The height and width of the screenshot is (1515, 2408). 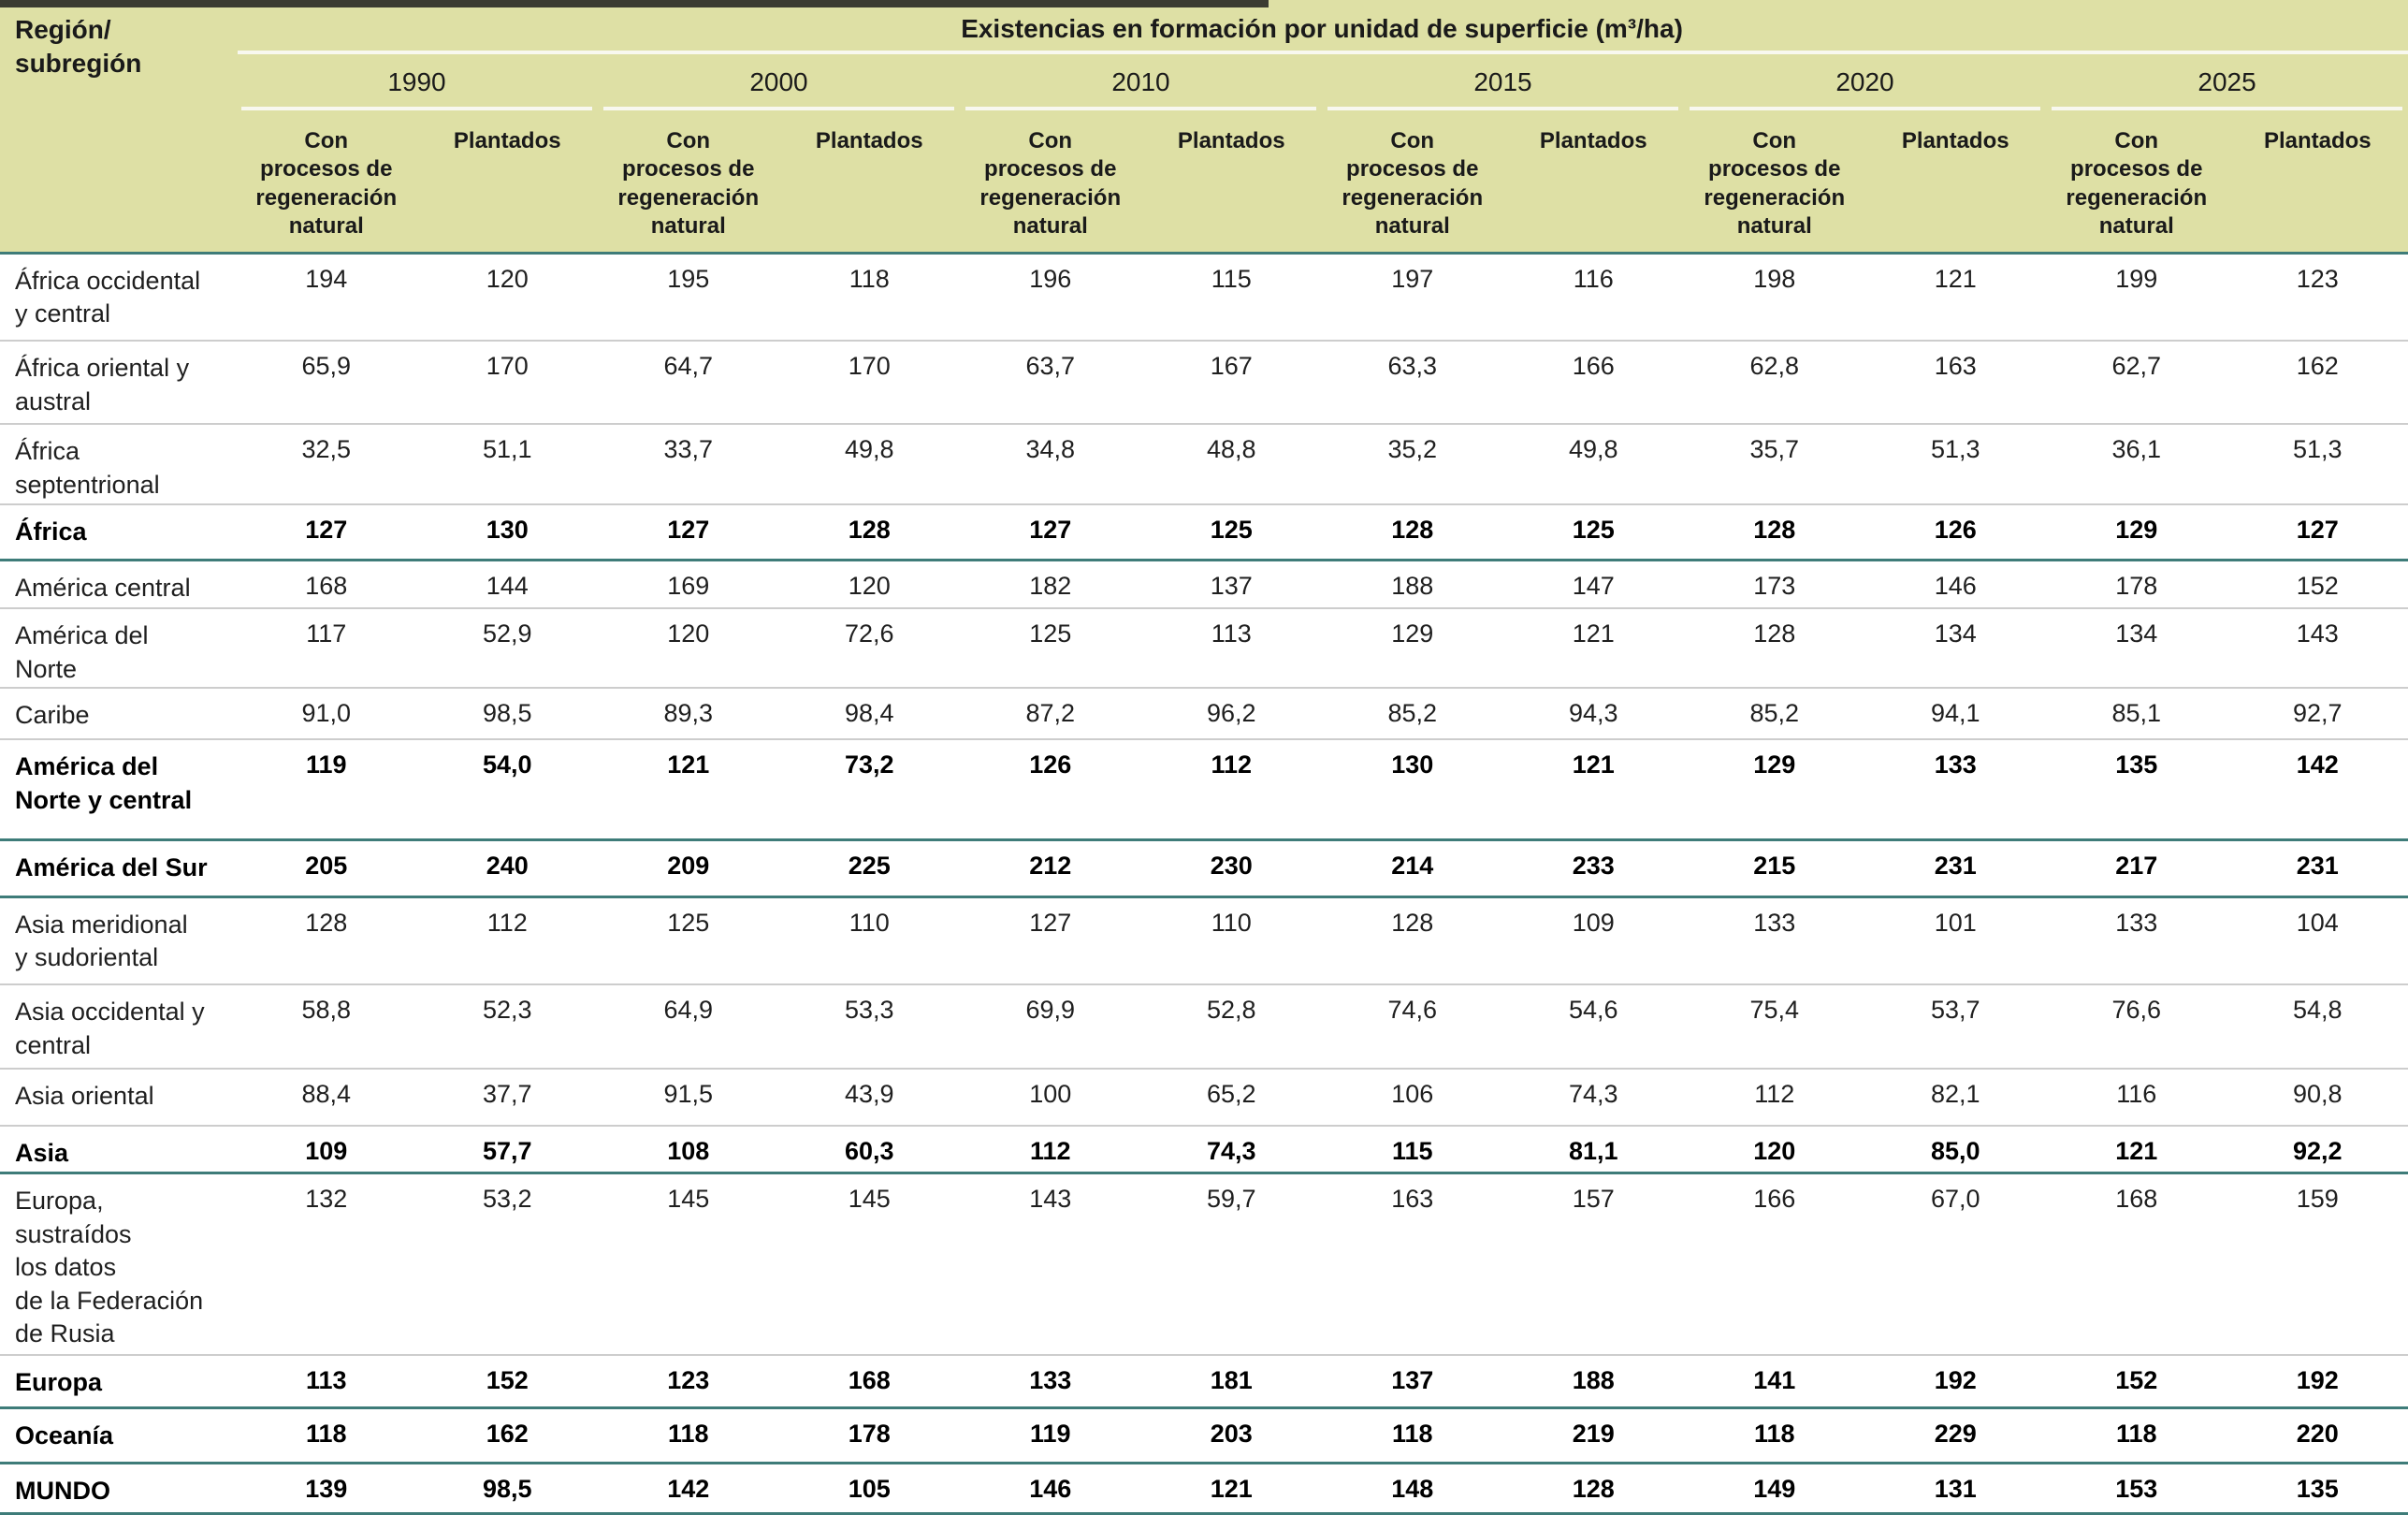 I want to click on value-cell: 217, so click(x=2136, y=867).